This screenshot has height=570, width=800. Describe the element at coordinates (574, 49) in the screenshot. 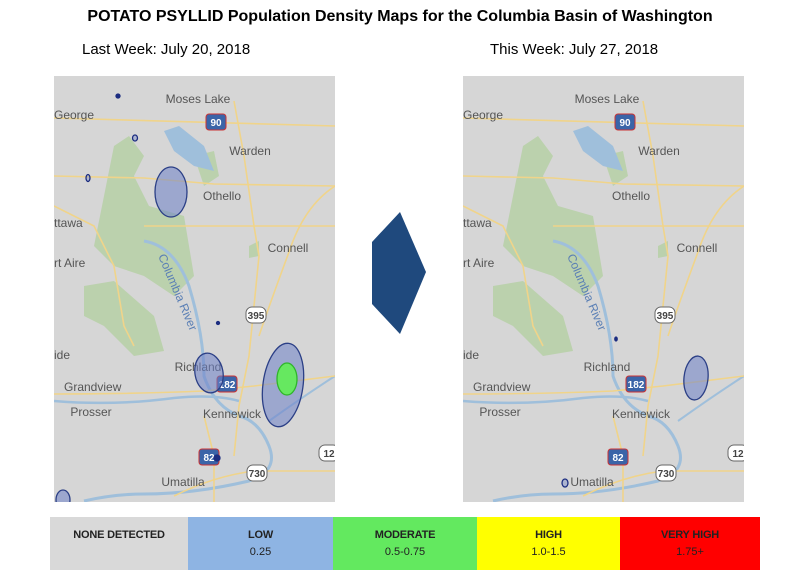

I see `this-week-caption: This Week: July 27, 2018` at that location.